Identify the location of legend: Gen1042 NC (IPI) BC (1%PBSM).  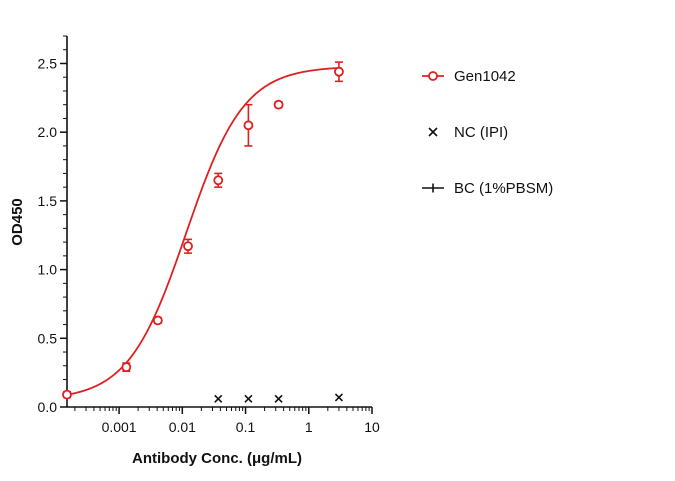
(487, 132).